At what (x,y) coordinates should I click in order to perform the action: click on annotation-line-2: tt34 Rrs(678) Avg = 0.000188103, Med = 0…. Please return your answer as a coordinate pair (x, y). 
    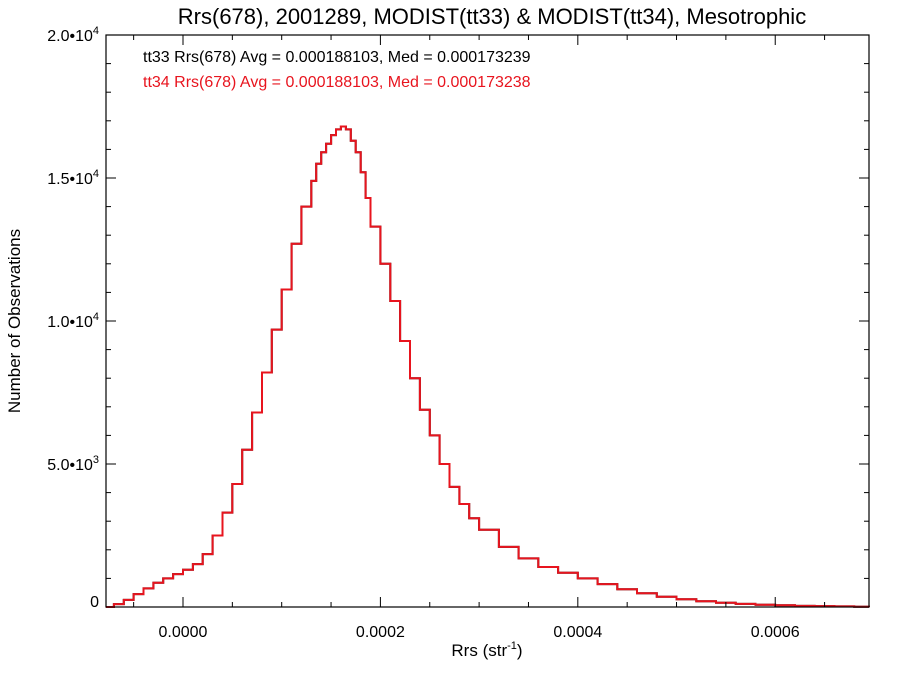
    Looking at the image, I should click on (337, 82).